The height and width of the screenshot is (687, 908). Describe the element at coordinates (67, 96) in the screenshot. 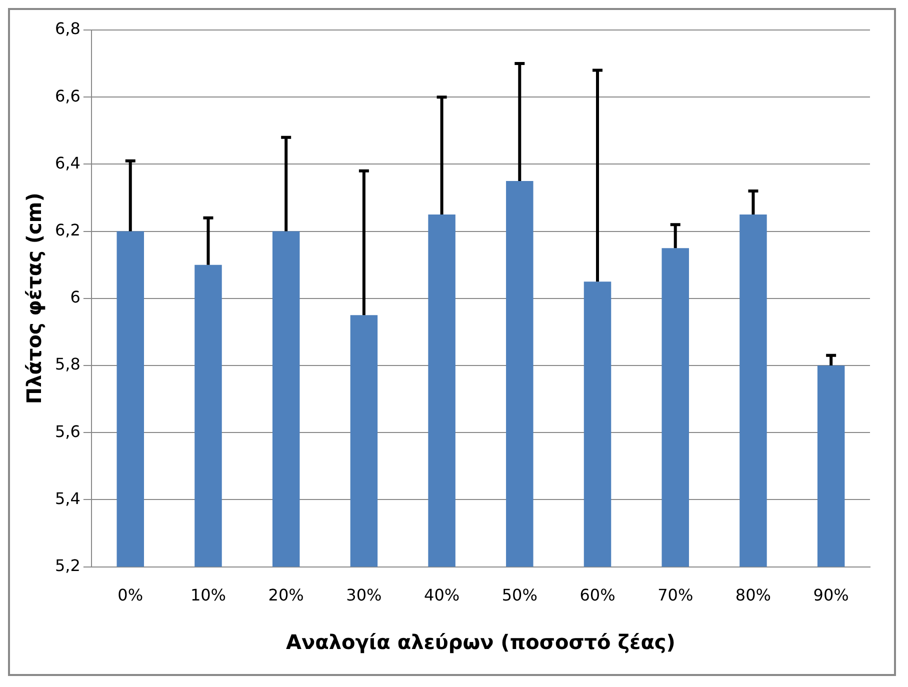

I see `y-tick-label: 6,6` at that location.